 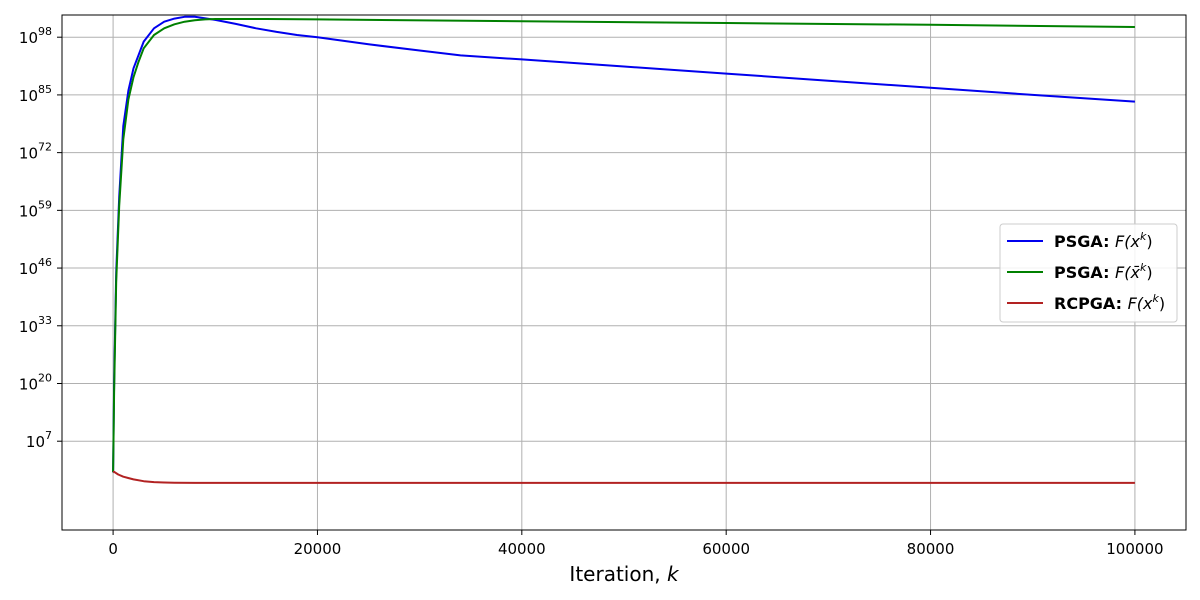 I want to click on legend-entry-3: RCPGA: F(xk), so click(x=1109, y=302).